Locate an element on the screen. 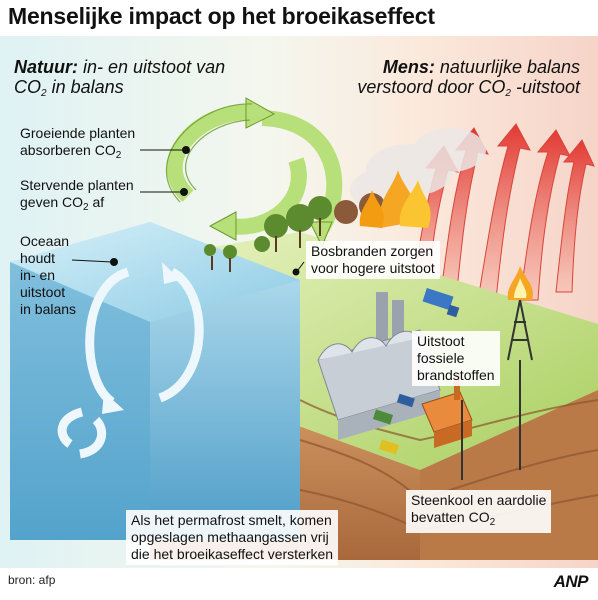 The height and width of the screenshot is (600, 598). ocean-surface is located at coordinates (155, 272).